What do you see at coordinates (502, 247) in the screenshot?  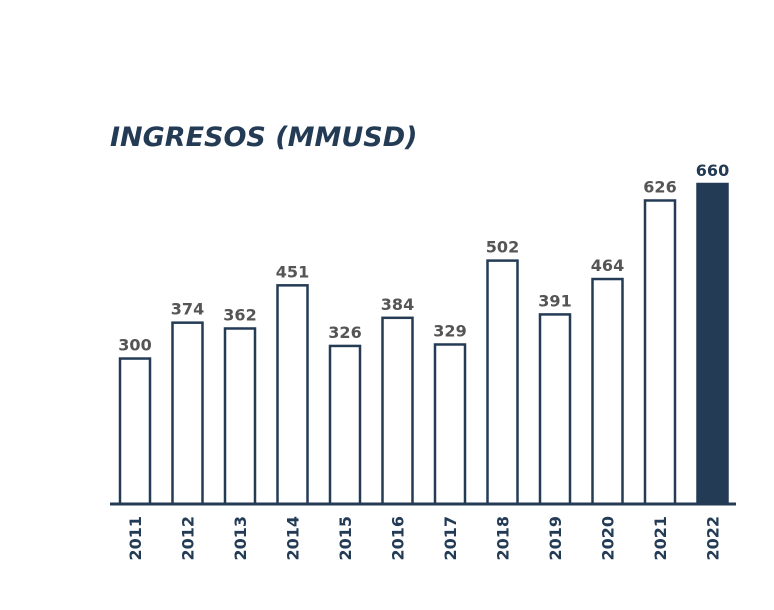 I see `value-label-2018: 502` at bounding box center [502, 247].